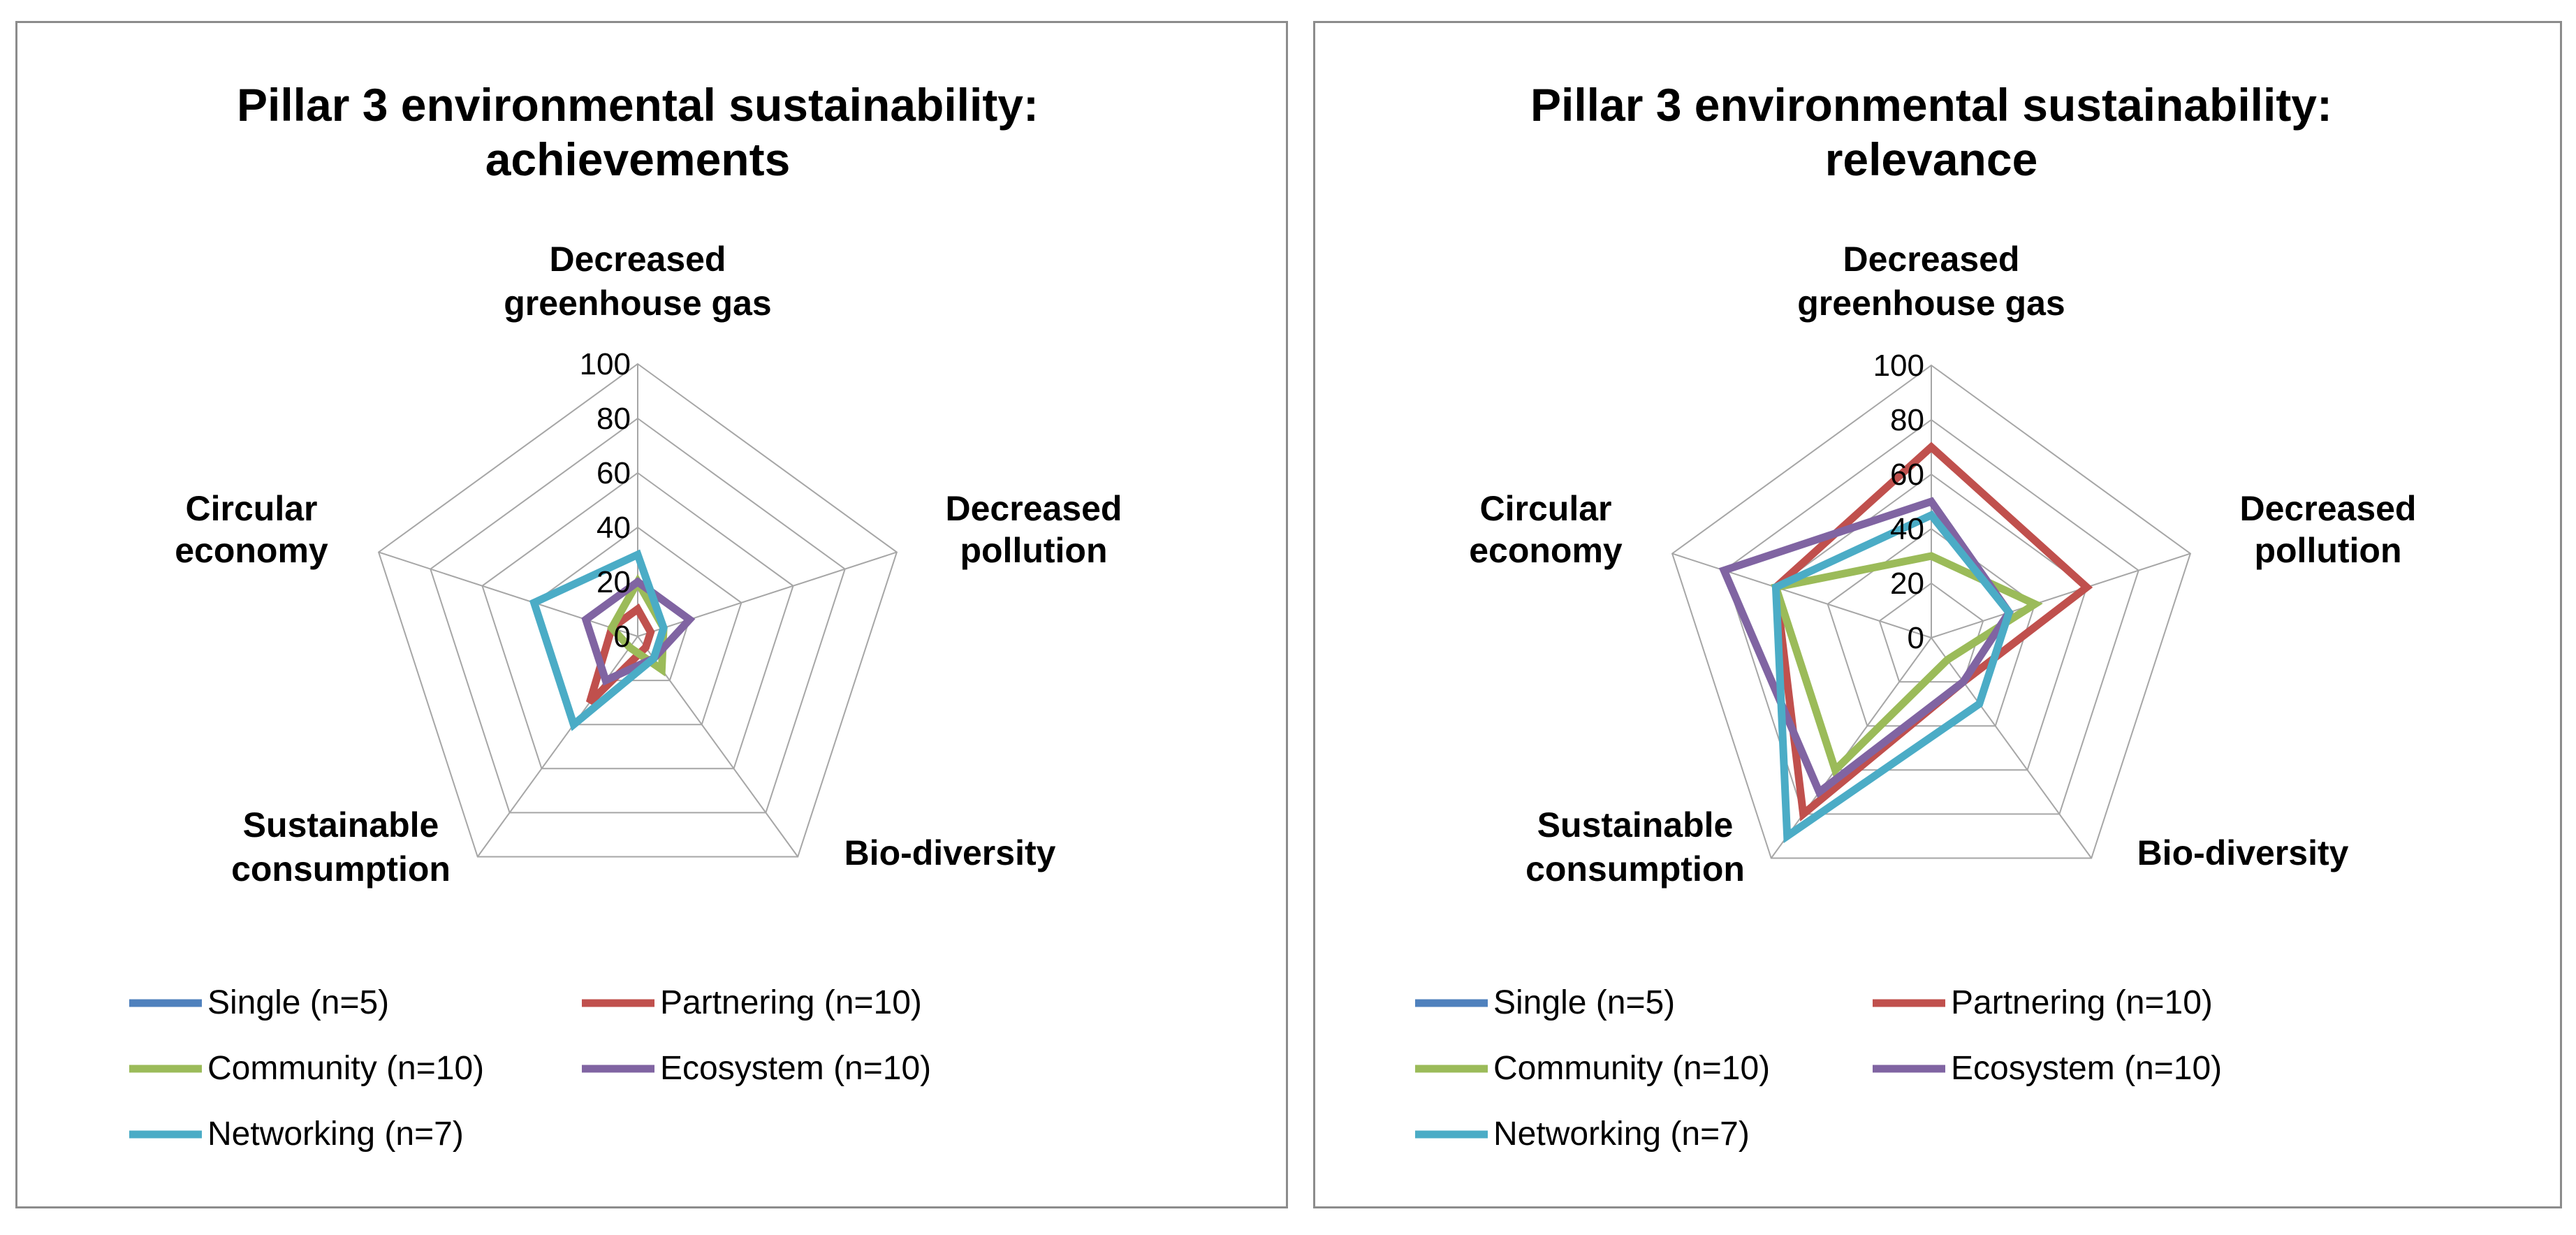 The height and width of the screenshot is (1235, 2576). I want to click on chart-title-line: relevance, so click(1932, 159).